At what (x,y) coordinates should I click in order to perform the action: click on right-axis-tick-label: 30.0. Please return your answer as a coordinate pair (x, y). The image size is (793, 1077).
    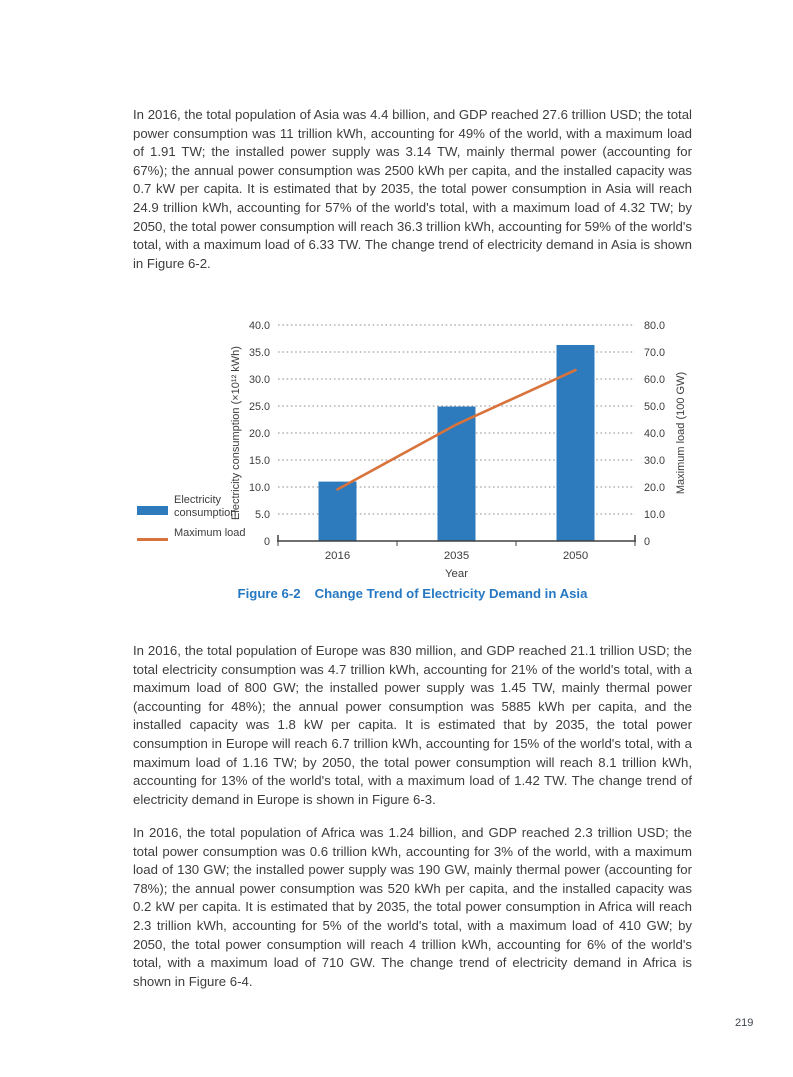
    Looking at the image, I should click on (654, 461).